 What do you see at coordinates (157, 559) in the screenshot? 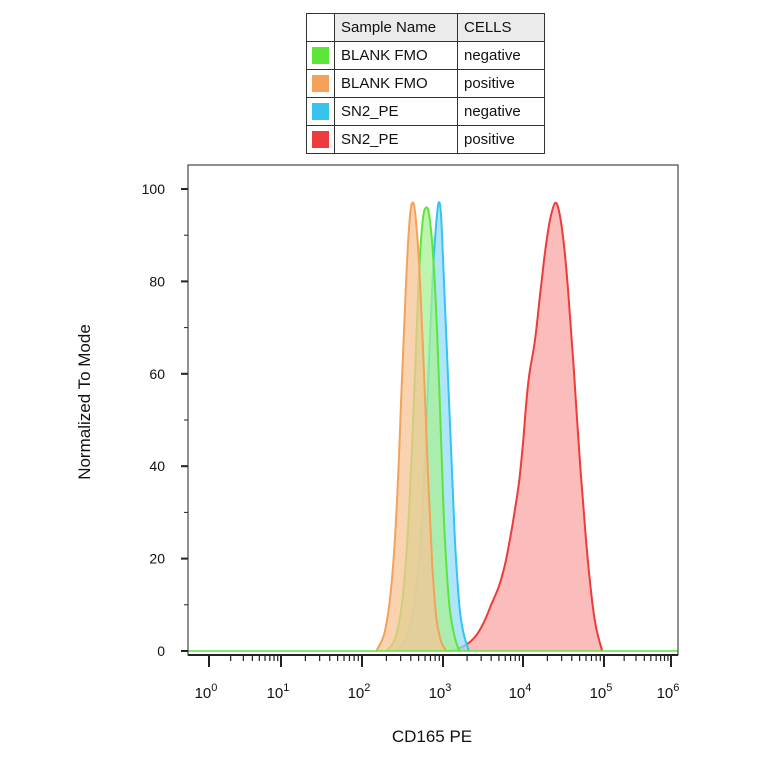
I see `y-tick-label: 20` at bounding box center [157, 559].